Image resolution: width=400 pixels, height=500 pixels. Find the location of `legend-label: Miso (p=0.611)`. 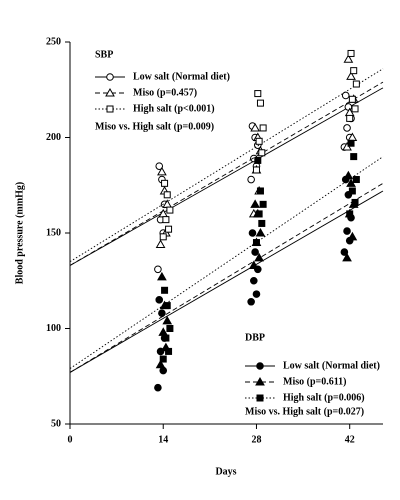

legend-label: Miso (p=0.611) is located at coordinates (314, 381).